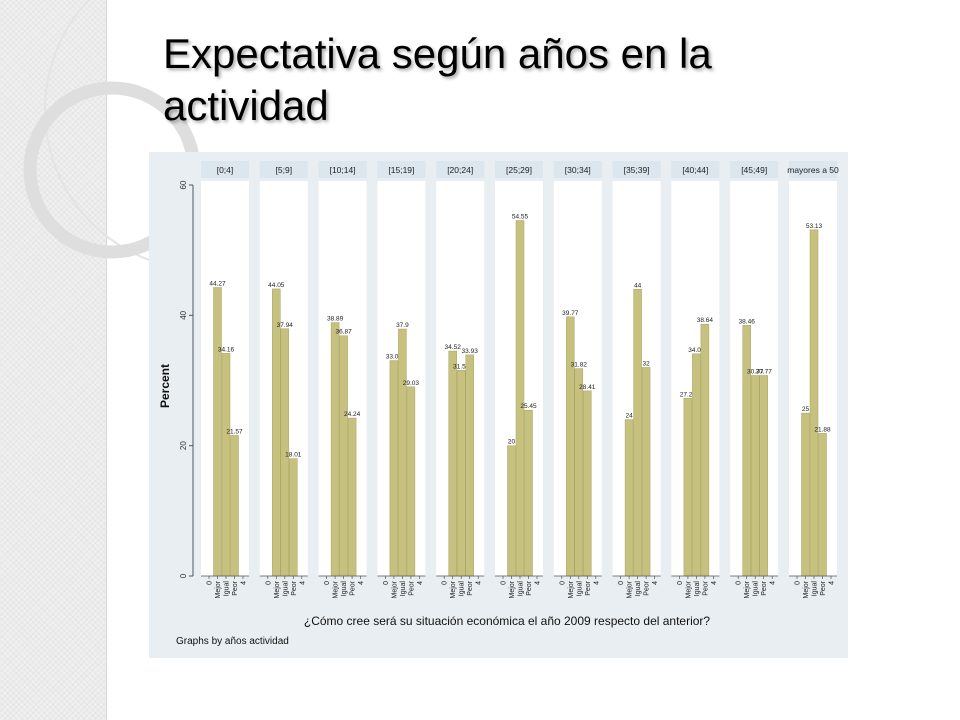 This screenshot has width=960, height=720. Describe the element at coordinates (276, 285) in the screenshot. I see `bar-value-label: 44.05` at that location.